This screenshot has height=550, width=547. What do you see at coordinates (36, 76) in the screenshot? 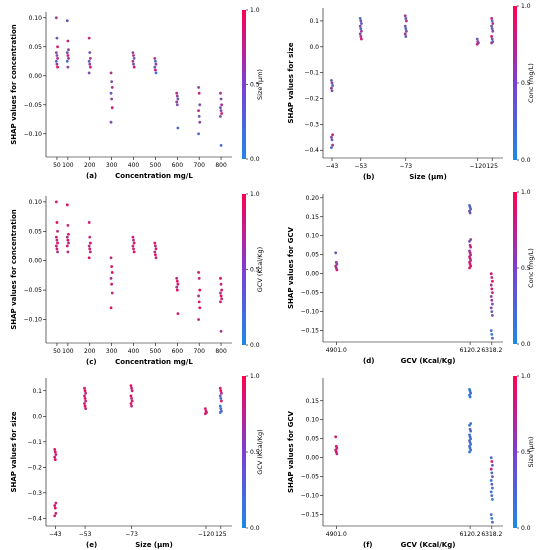
I see `y-tick-label: 0.00` at bounding box center [36, 76].